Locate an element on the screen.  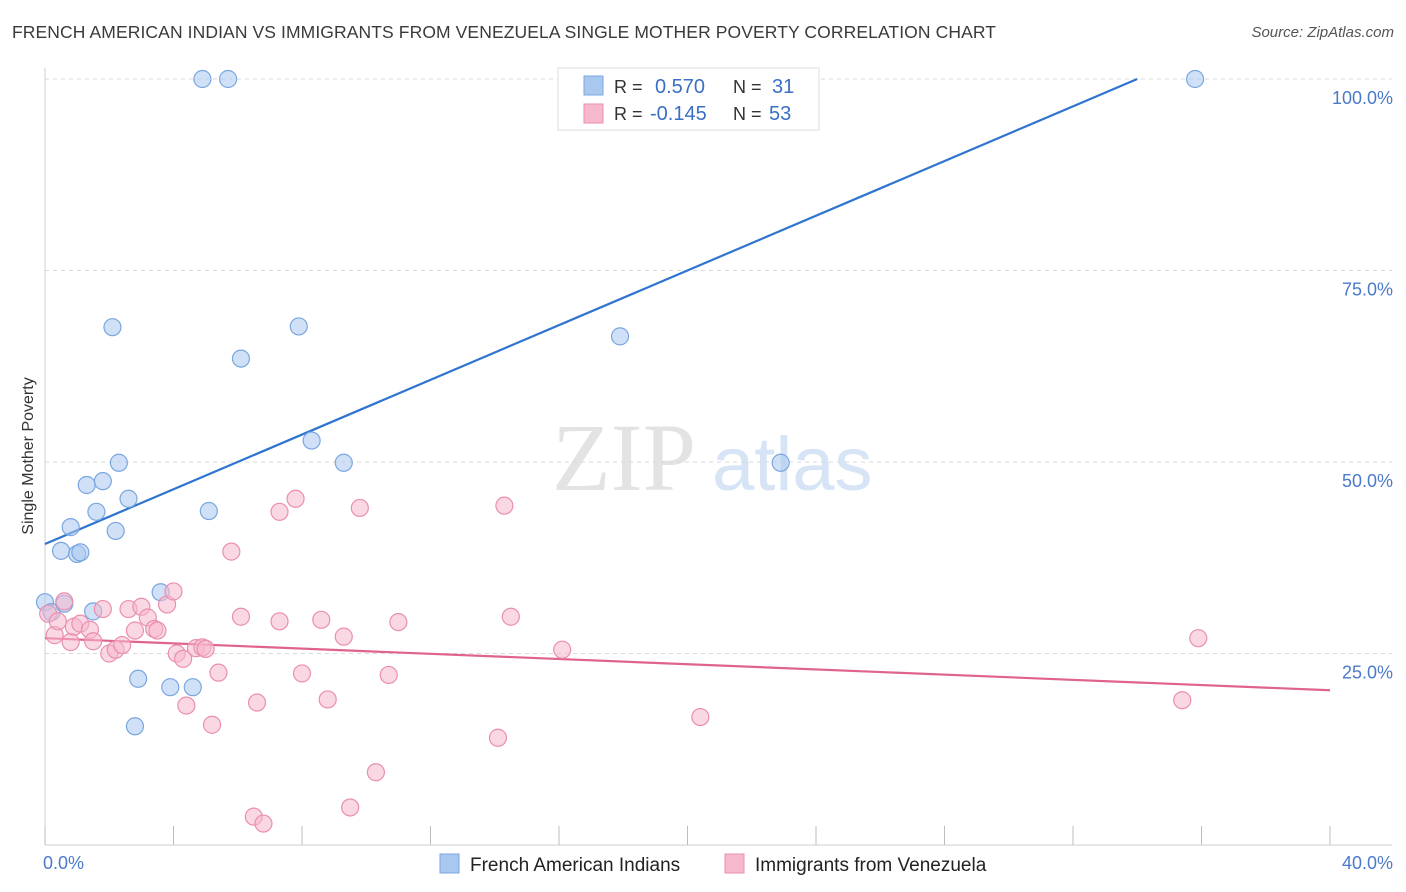
y-tick-label: 100.0% is located at coordinates (1362, 98).